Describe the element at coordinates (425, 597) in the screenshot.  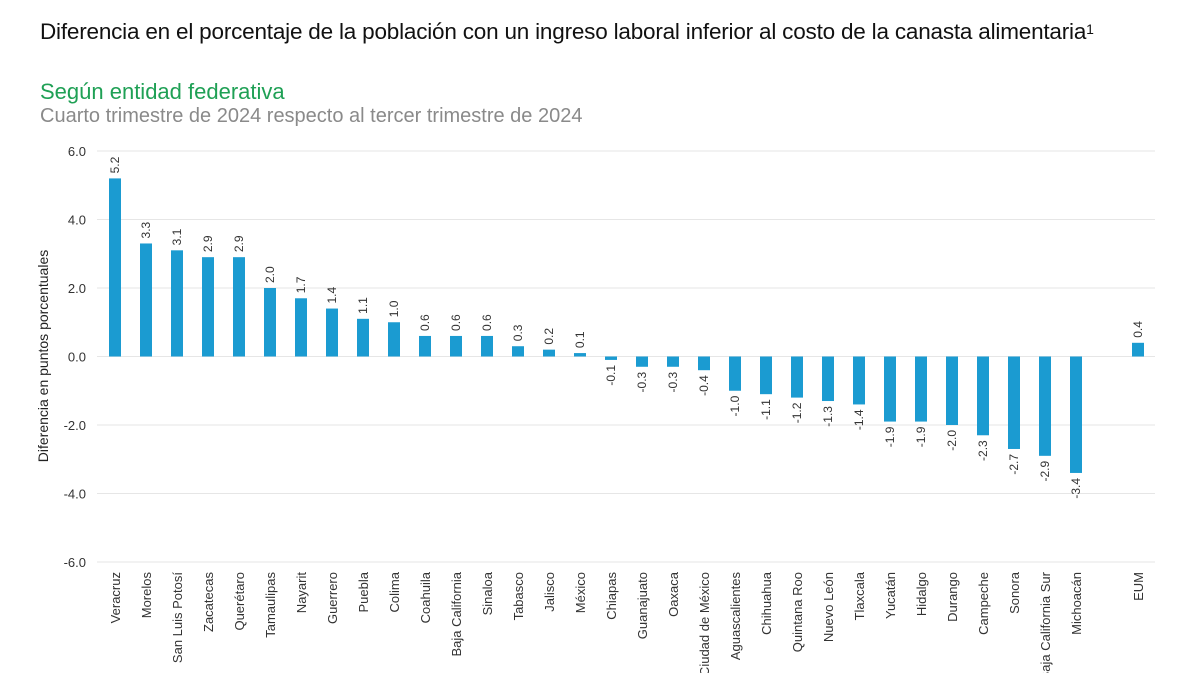
I see `x-tick-label: Coahuila` at that location.